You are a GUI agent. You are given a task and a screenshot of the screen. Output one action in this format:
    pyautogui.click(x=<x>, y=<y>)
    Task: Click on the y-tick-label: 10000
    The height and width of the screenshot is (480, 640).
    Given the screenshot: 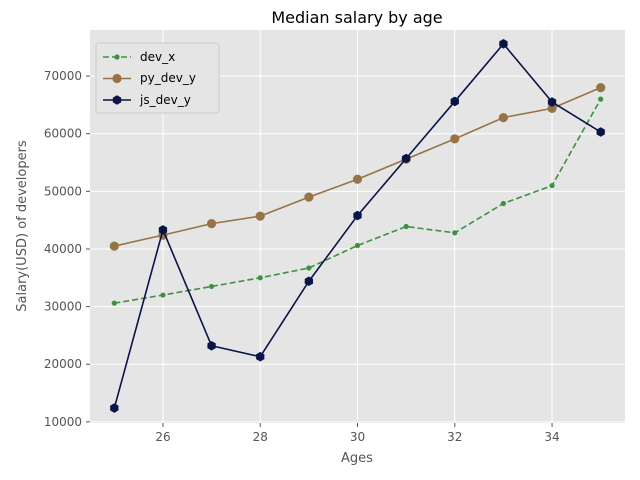 What is the action you would take?
    pyautogui.click(x=63, y=422)
    